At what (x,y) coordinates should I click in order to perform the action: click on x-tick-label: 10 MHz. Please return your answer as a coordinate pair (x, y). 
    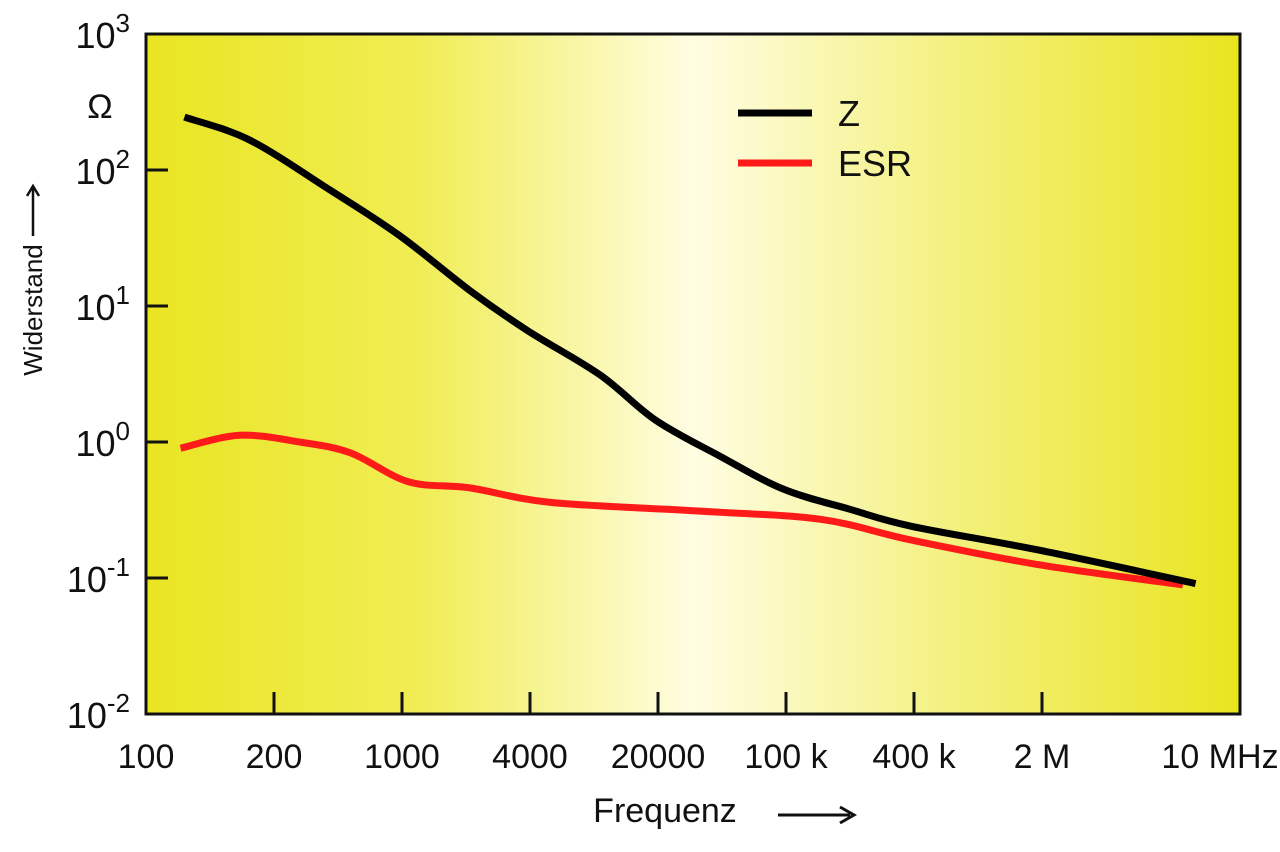
    Looking at the image, I should click on (1219, 757).